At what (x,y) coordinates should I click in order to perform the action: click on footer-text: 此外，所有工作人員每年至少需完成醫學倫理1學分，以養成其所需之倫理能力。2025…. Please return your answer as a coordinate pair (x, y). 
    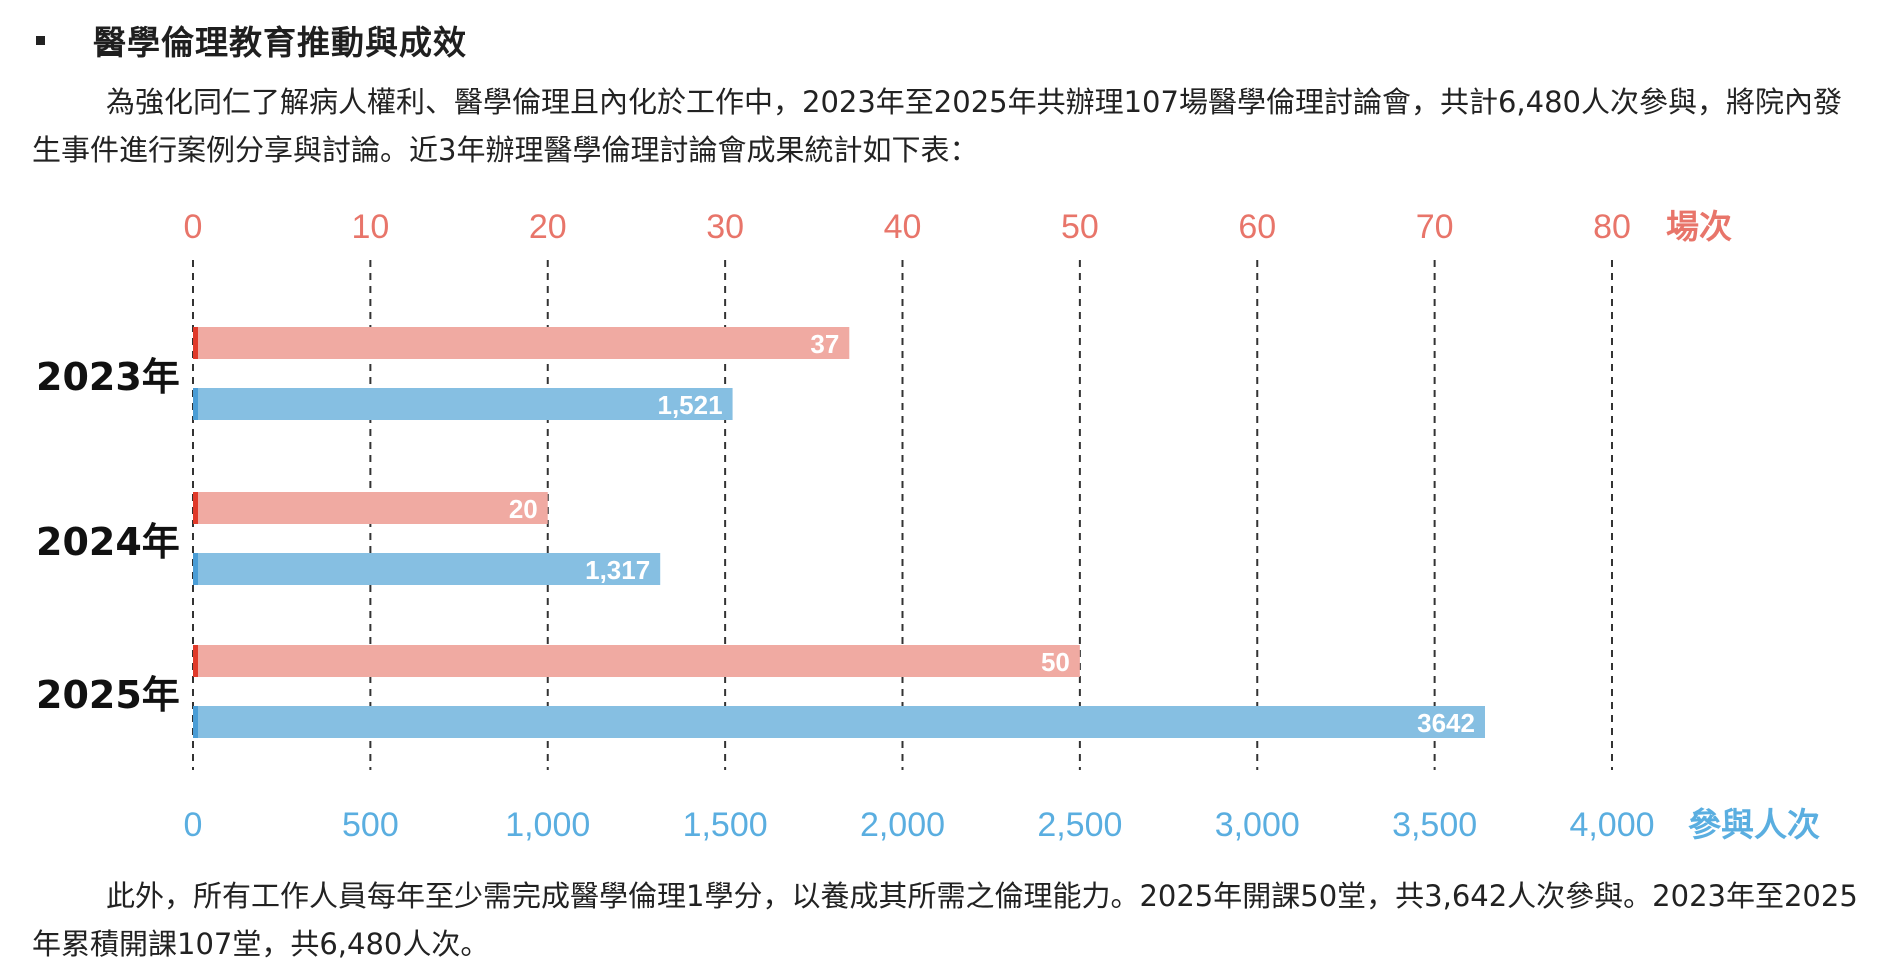
    Looking at the image, I should click on (945, 920).